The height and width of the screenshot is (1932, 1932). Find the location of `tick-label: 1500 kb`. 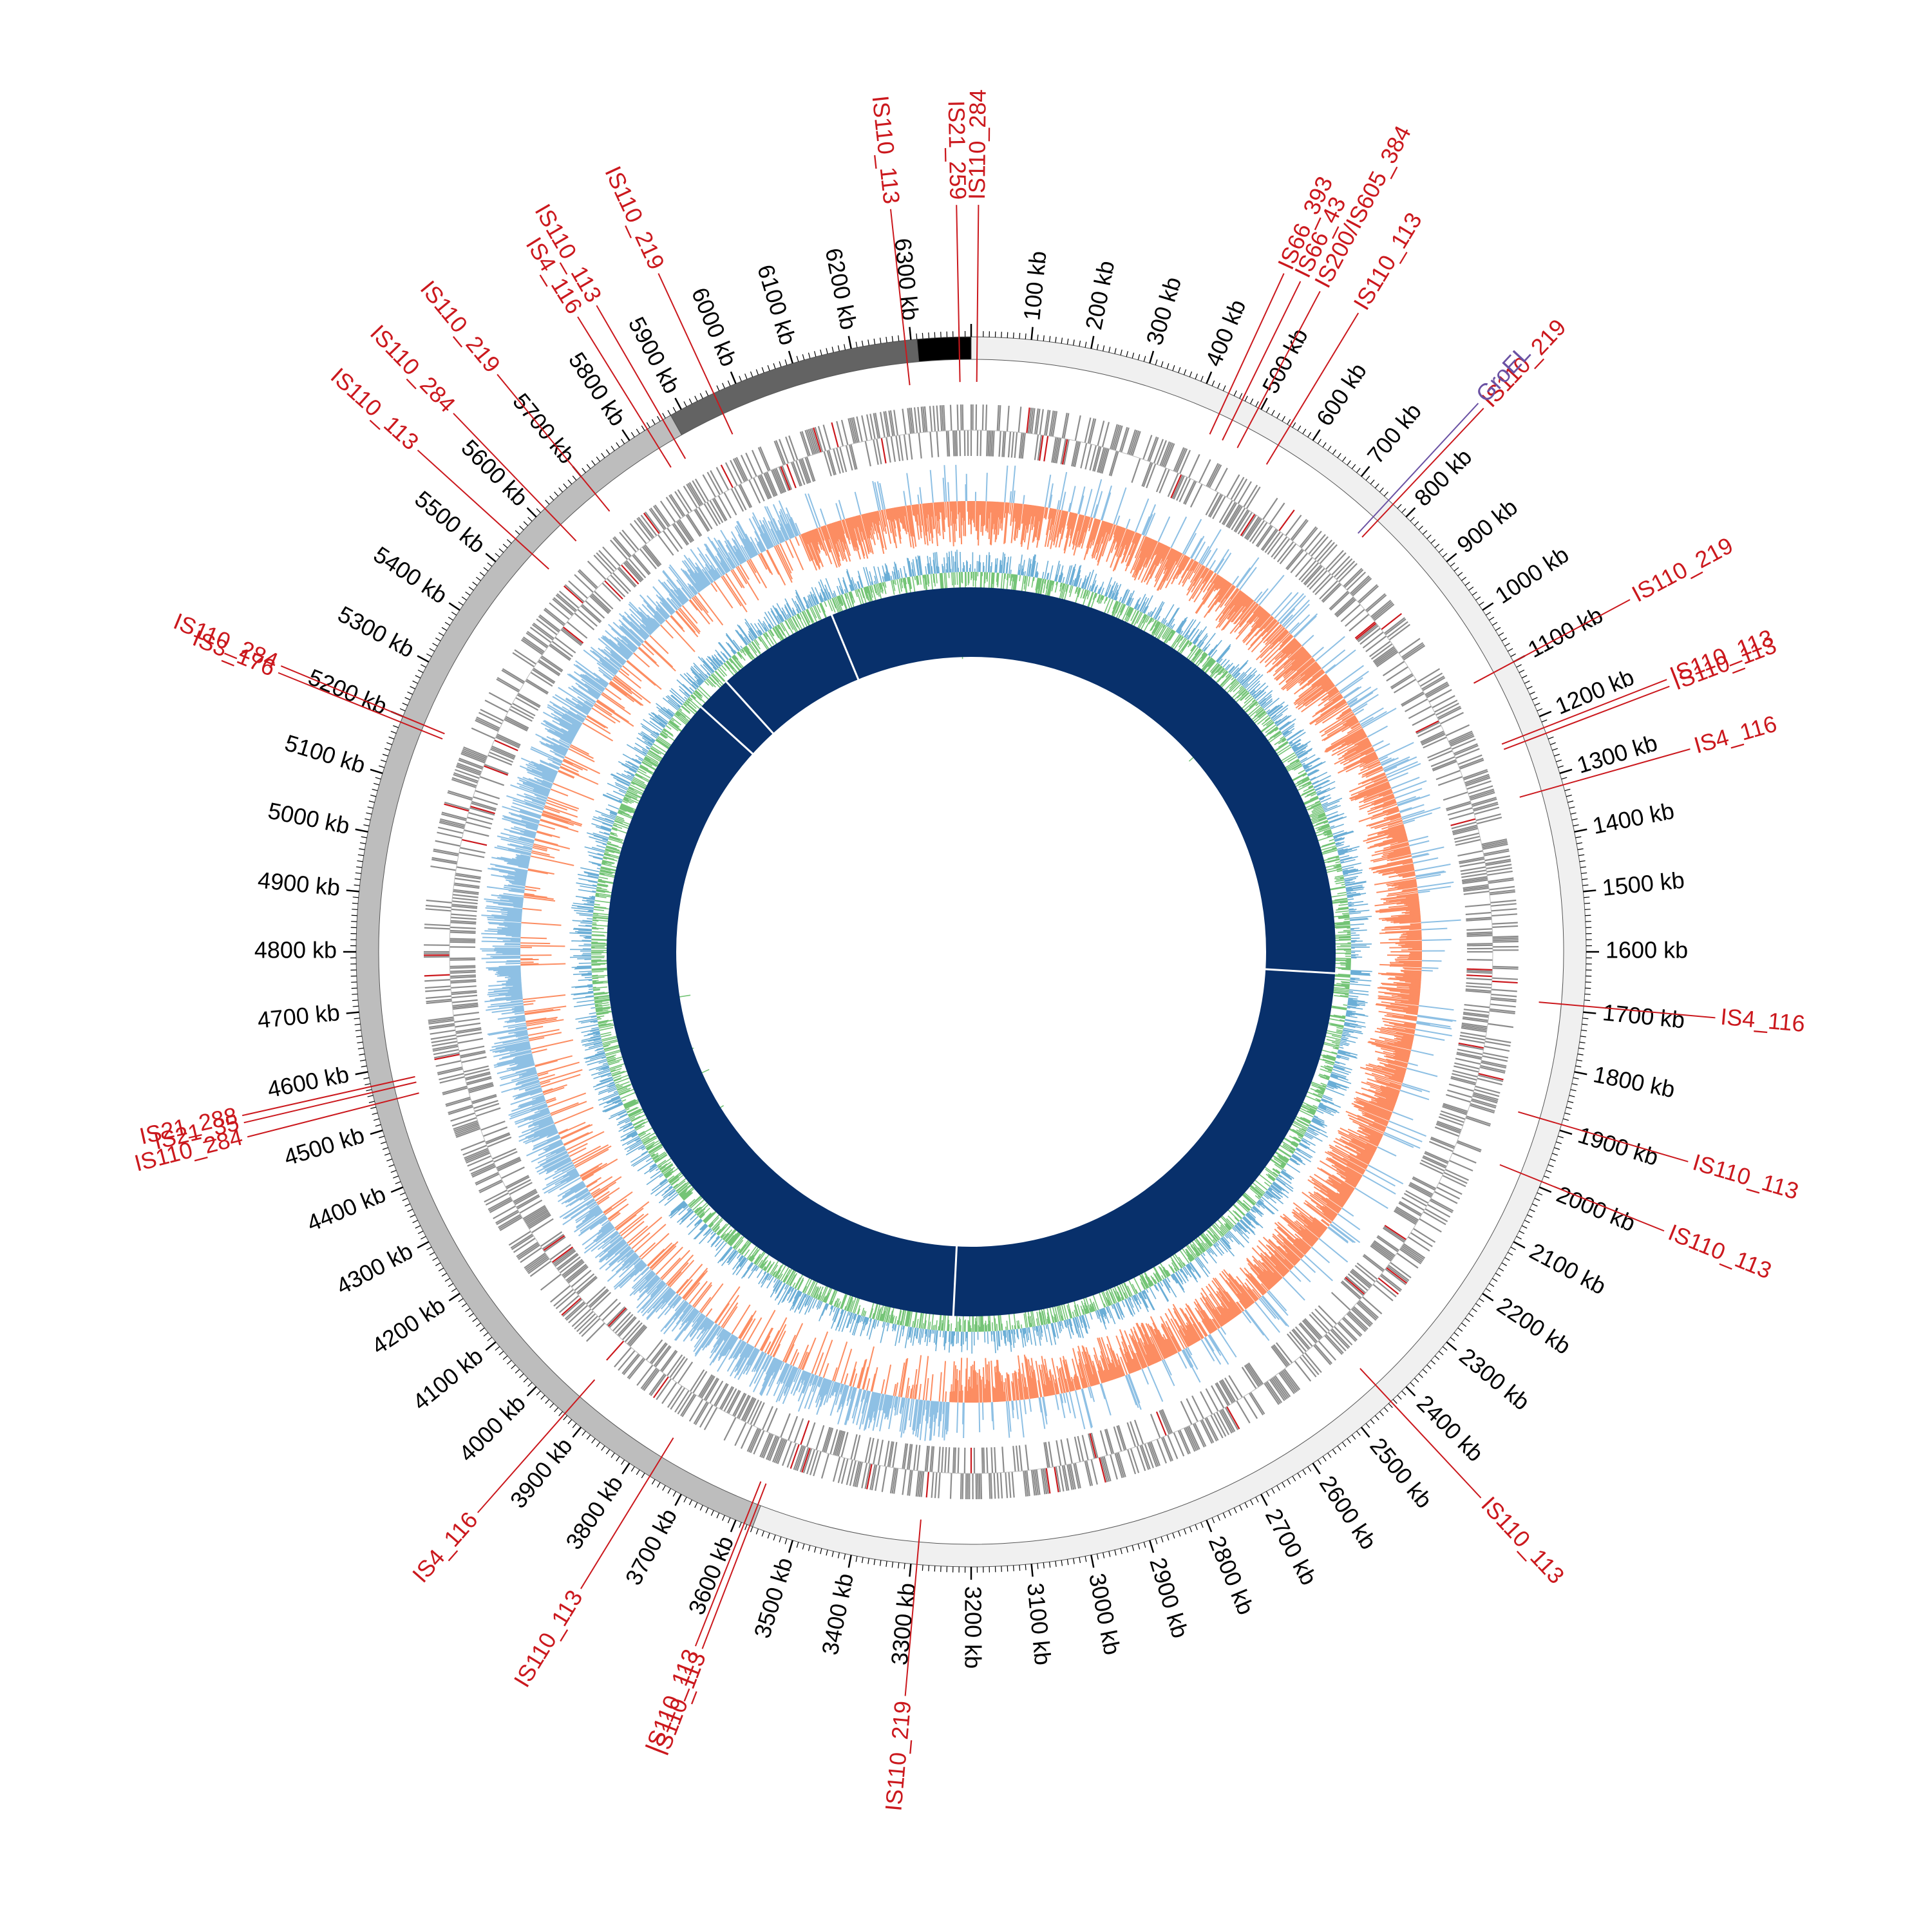

tick-label: 1500 kb is located at coordinates (1643, 884).